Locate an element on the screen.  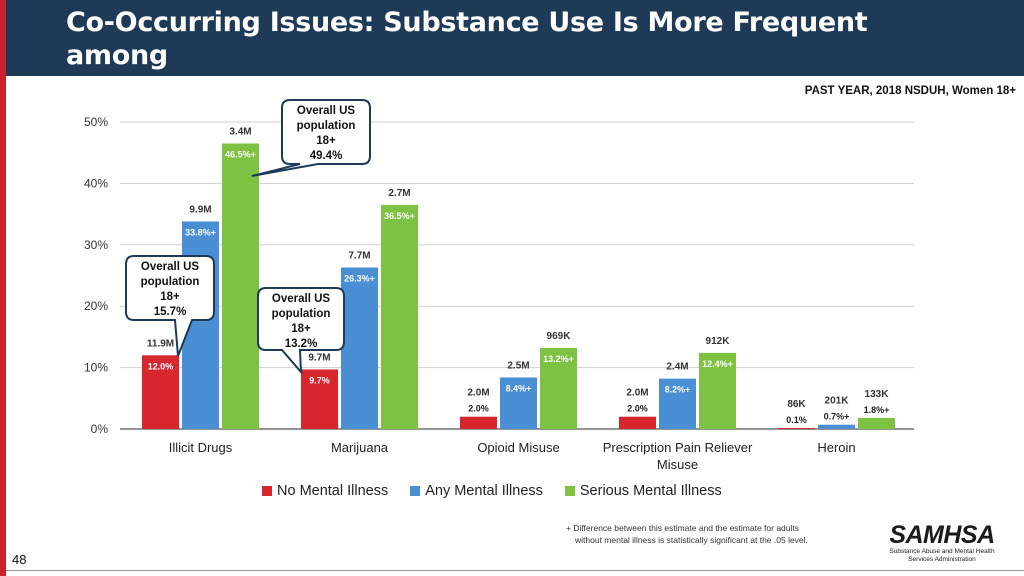
bar-percent-label: 8.2%+ is located at coordinates (678, 390).